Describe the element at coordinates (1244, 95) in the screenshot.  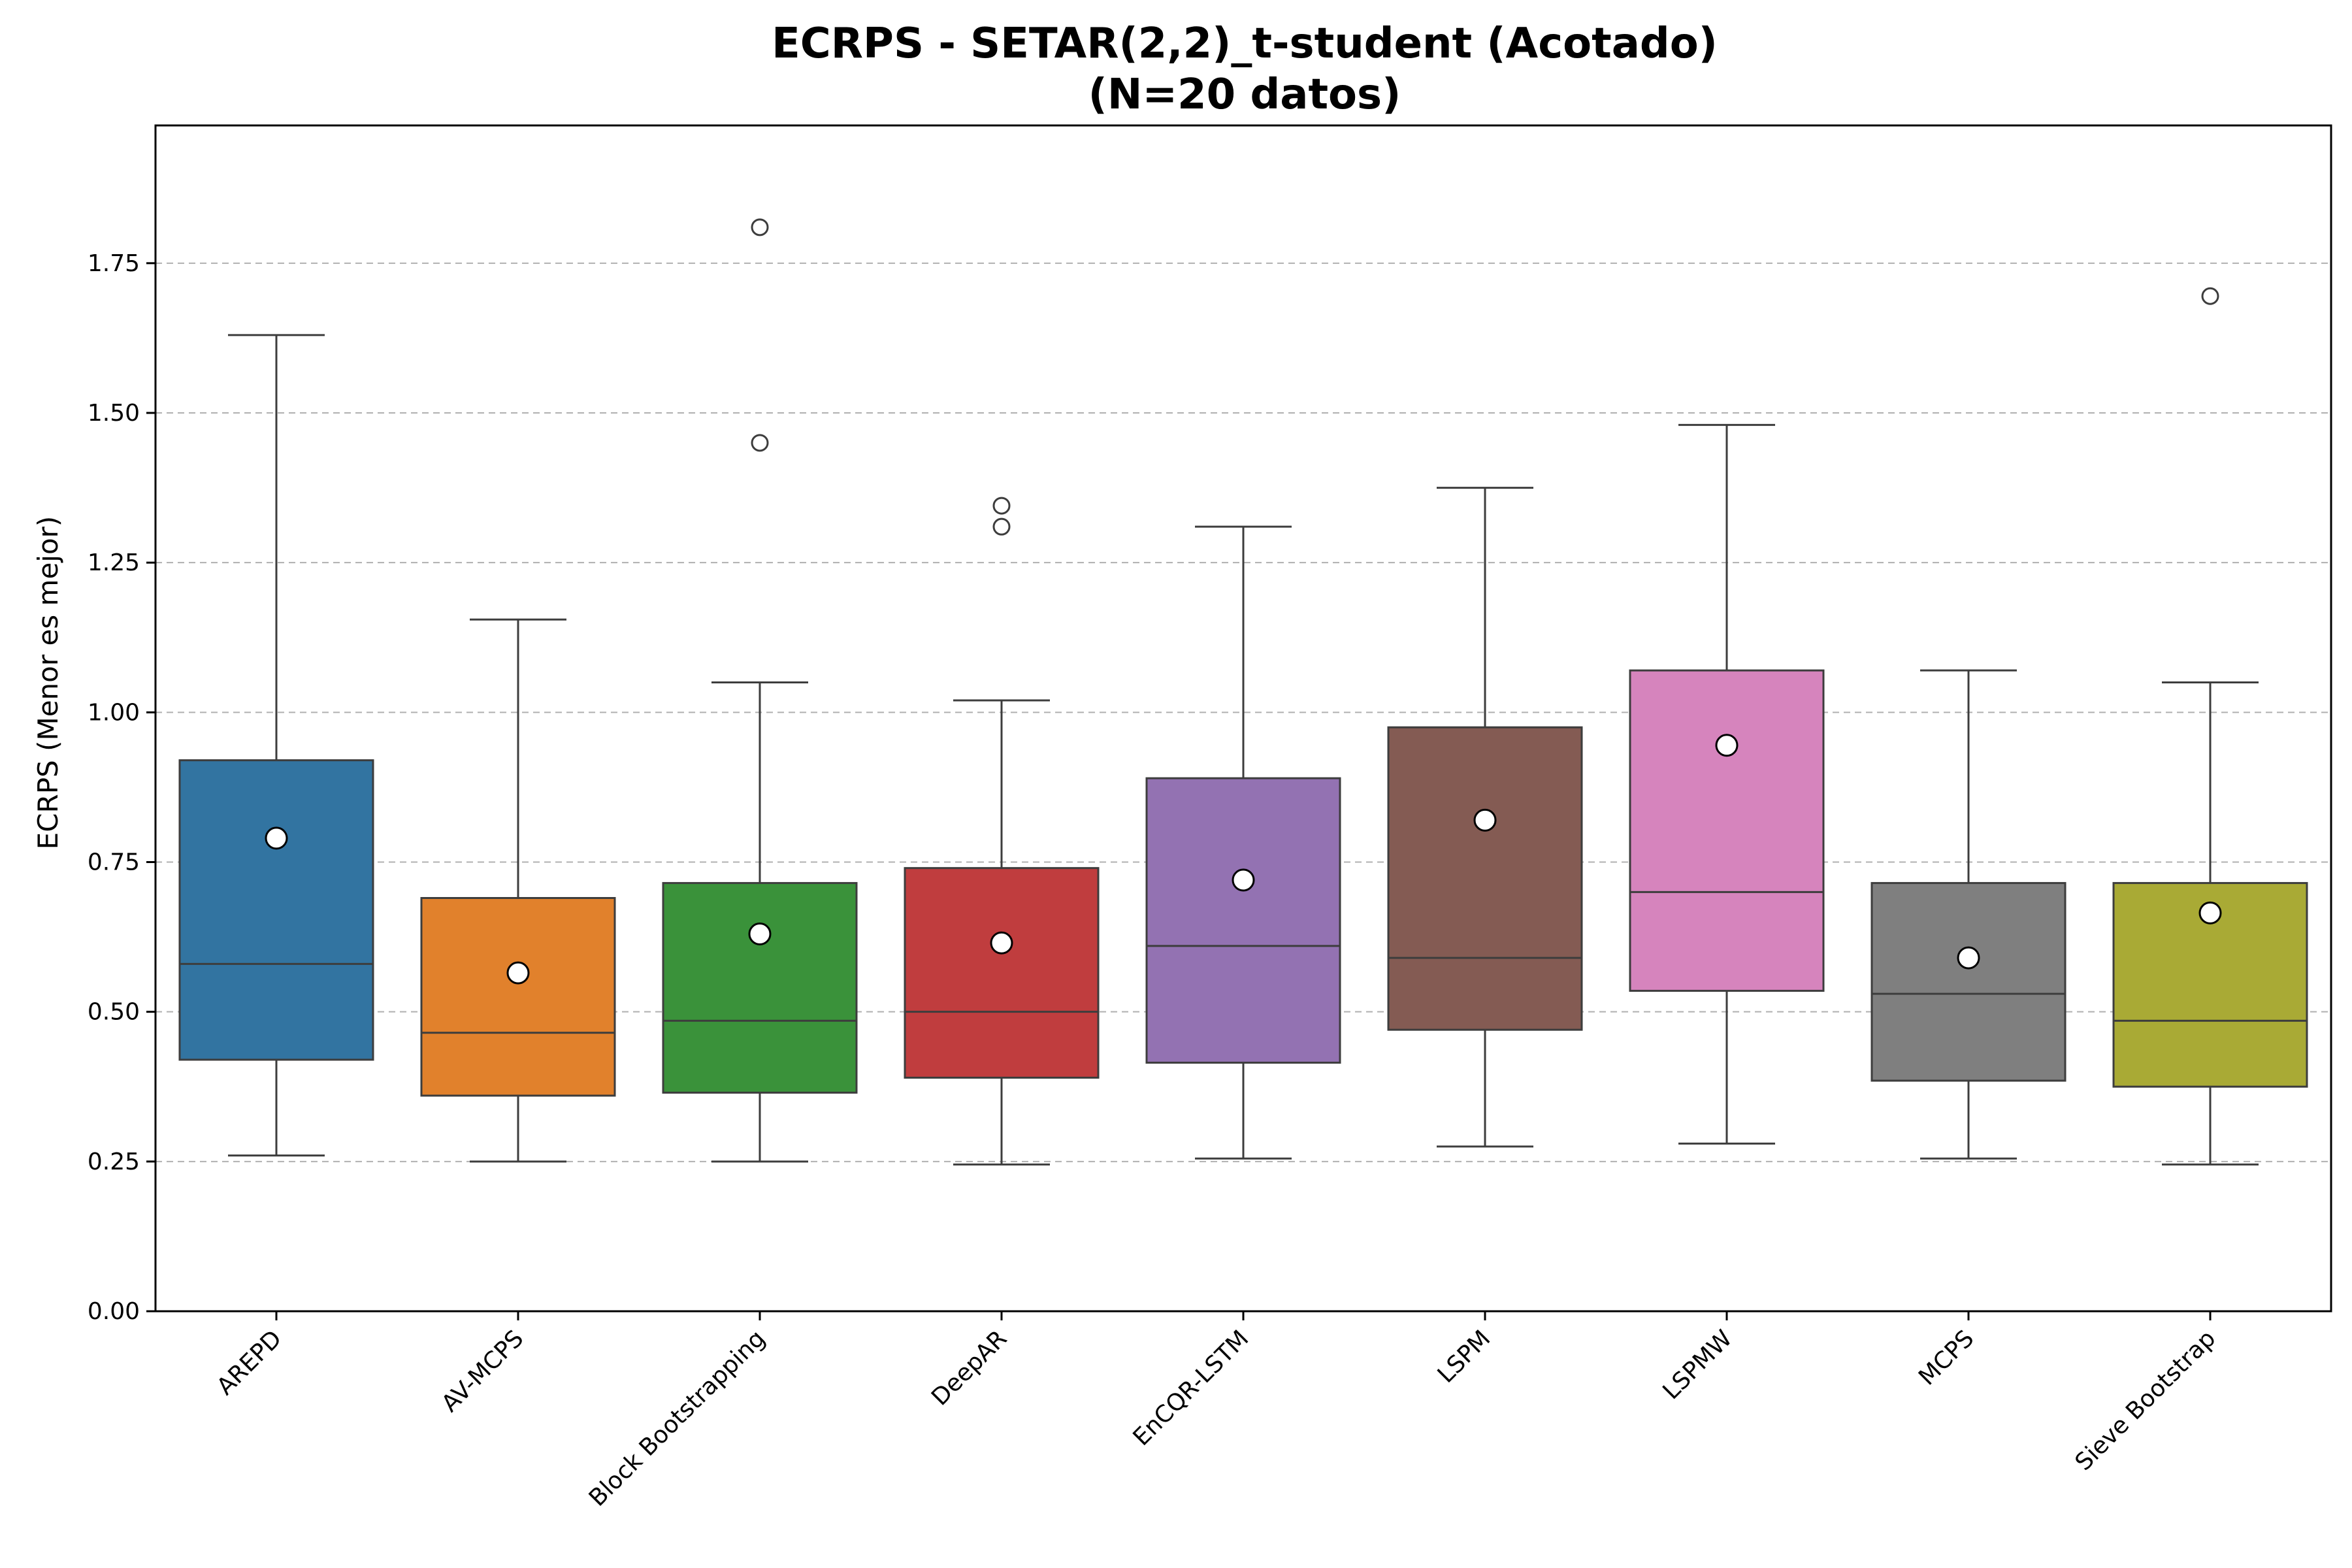
I see `chart-subtitle: (N=20 datos)` at that location.